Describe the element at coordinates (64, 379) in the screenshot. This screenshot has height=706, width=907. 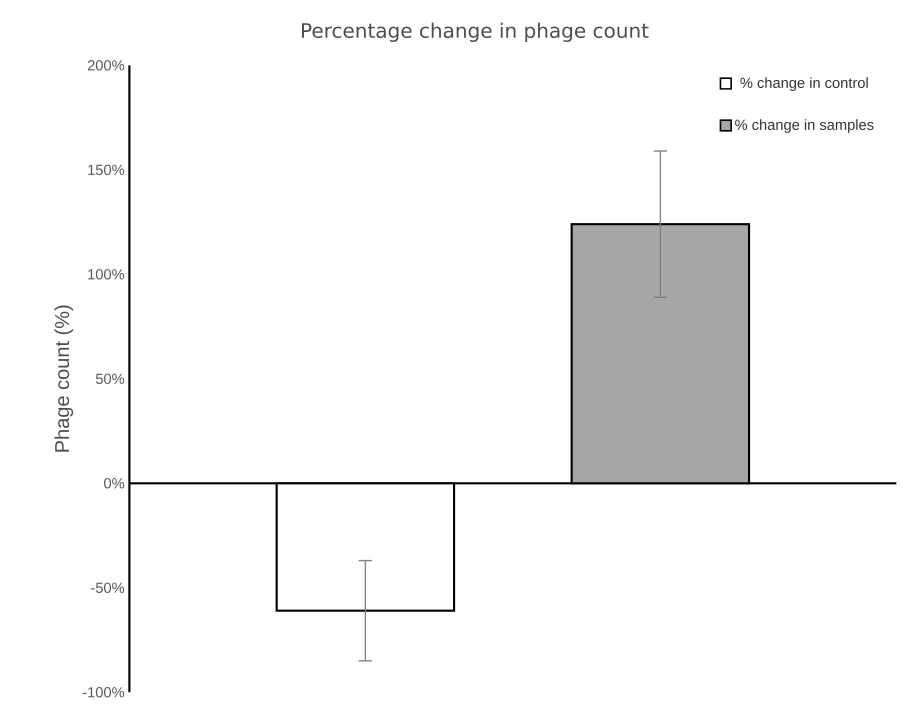
I see `y-axis-title: Phage count (%)` at that location.